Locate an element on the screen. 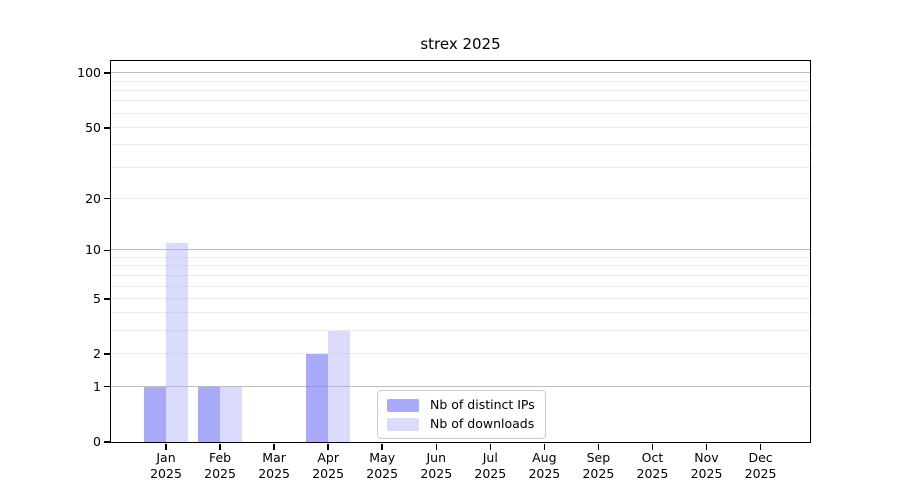 The width and height of the screenshot is (900, 500). legend-label-distinct-ips: Nb of distinct IPs is located at coordinates (482, 404).